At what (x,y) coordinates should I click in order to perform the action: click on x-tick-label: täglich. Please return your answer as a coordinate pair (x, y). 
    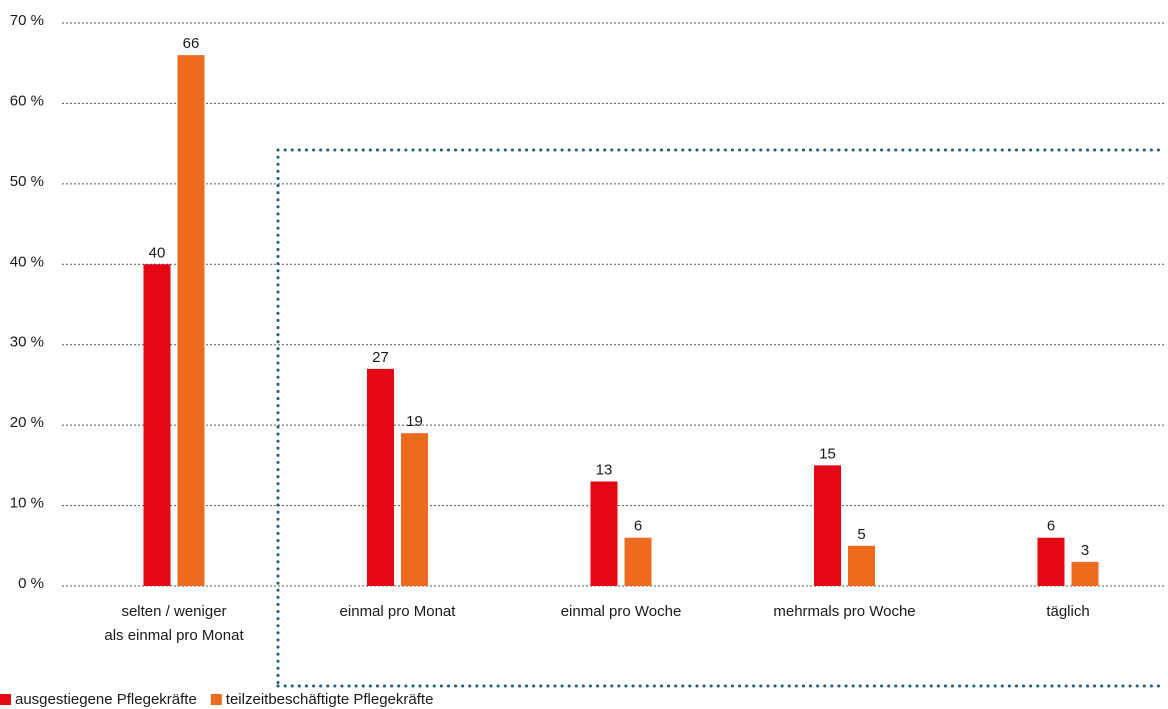
    Looking at the image, I should click on (1067, 611).